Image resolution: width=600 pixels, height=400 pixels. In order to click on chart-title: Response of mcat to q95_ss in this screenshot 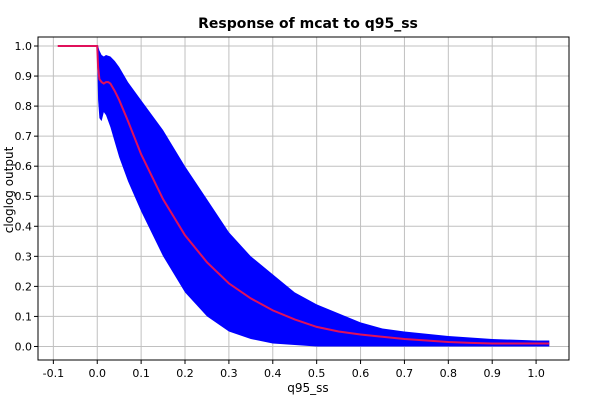, I will do `click(308, 24)`.